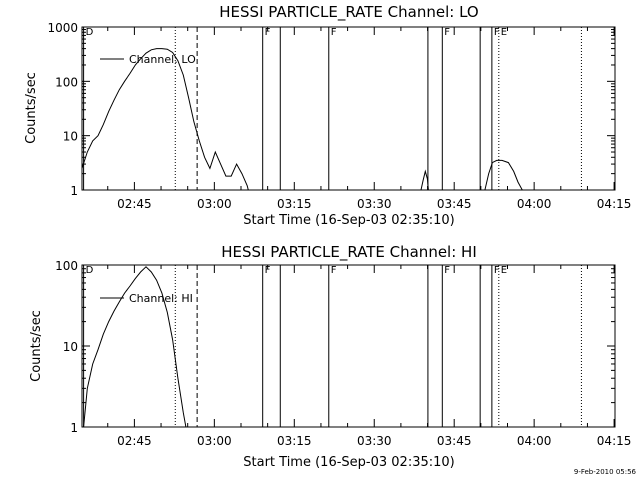 Image resolution: width=640 pixels, height=480 pixels. What do you see at coordinates (294, 441) in the screenshot?
I see `x-tick-label-hi: 03:15` at bounding box center [294, 441].